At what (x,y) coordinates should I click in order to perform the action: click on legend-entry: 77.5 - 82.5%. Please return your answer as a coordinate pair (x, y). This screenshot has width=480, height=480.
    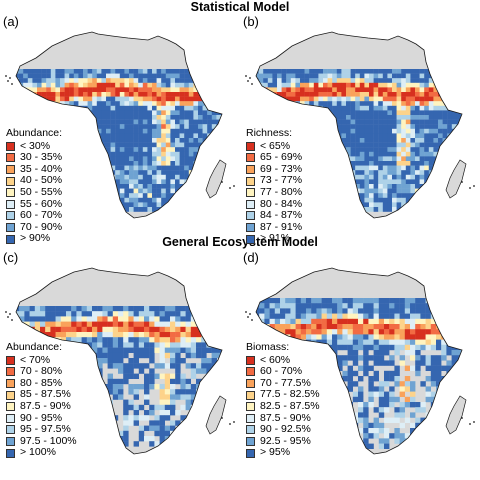
    Looking at the image, I should click on (283, 395).